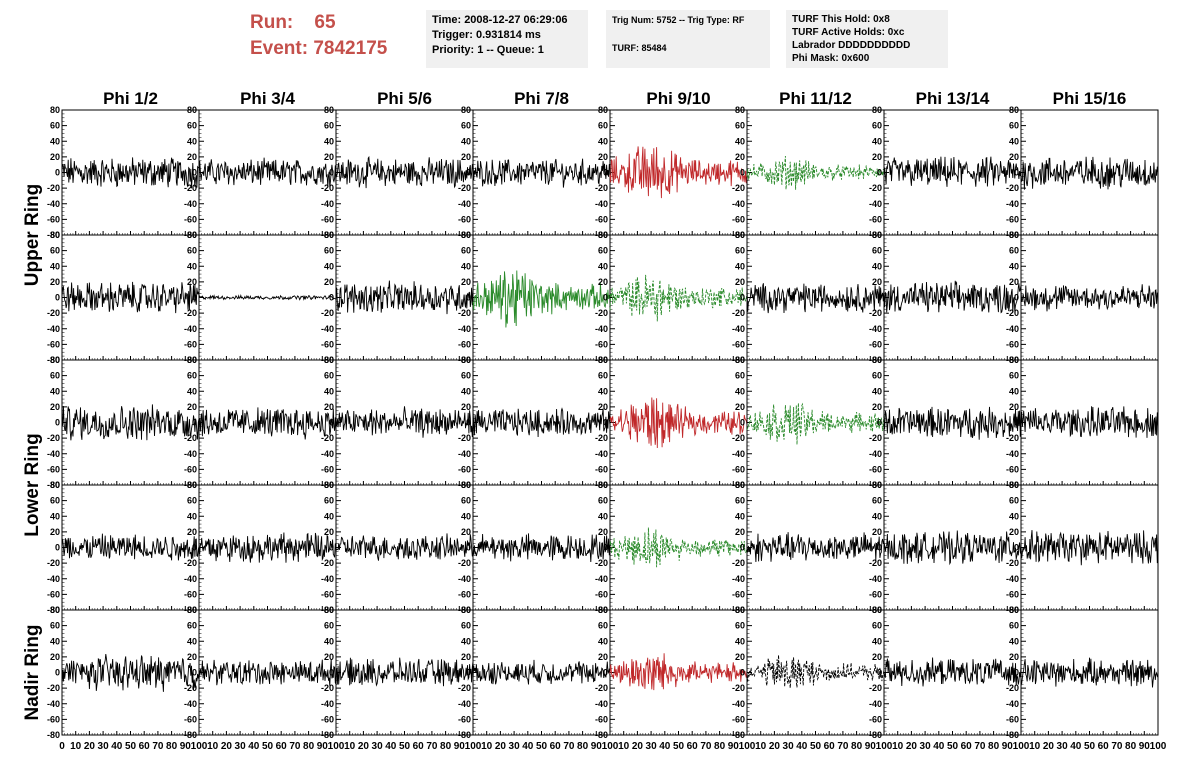 The height and width of the screenshot is (772, 1196). I want to click on x-tick-label: 30, so click(789, 746).